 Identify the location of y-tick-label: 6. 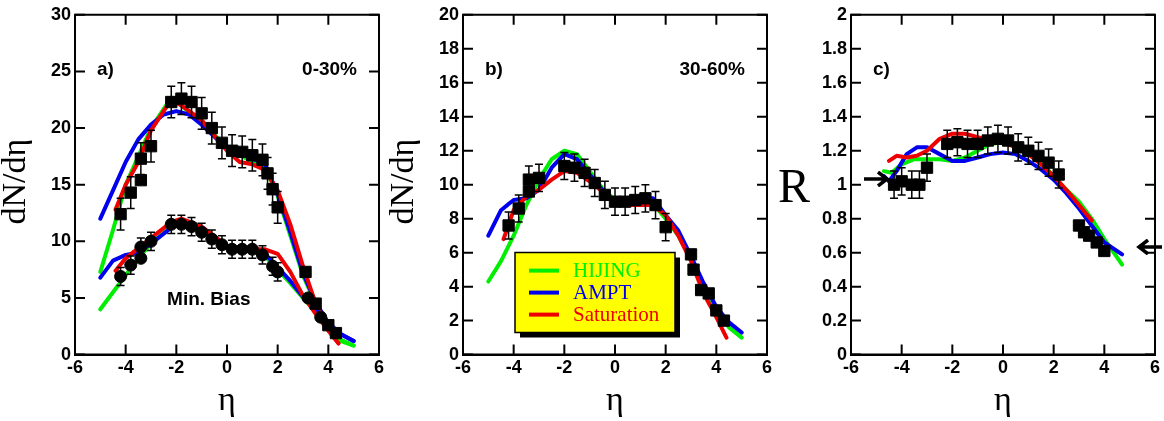
(453, 251).